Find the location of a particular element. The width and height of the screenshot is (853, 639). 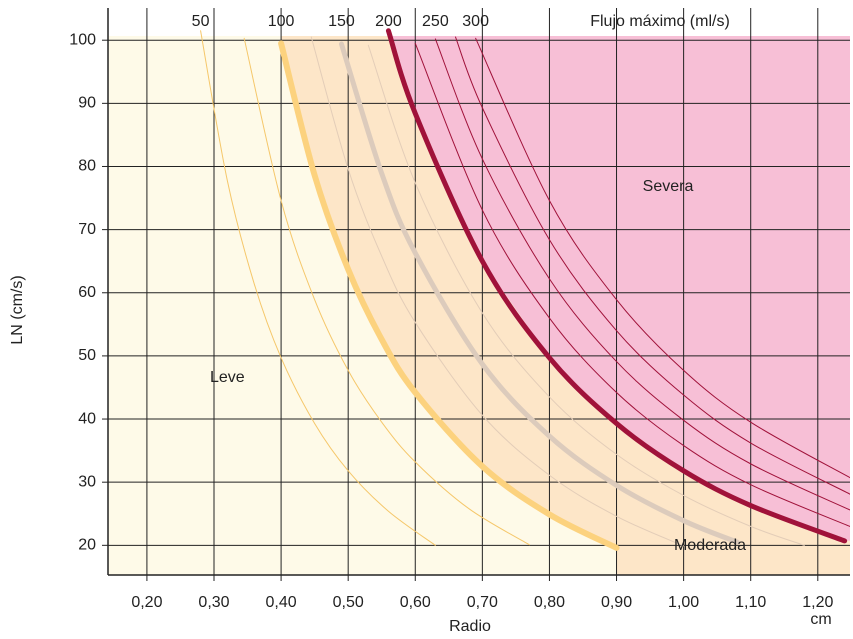

x-unit: cm is located at coordinates (820, 619).